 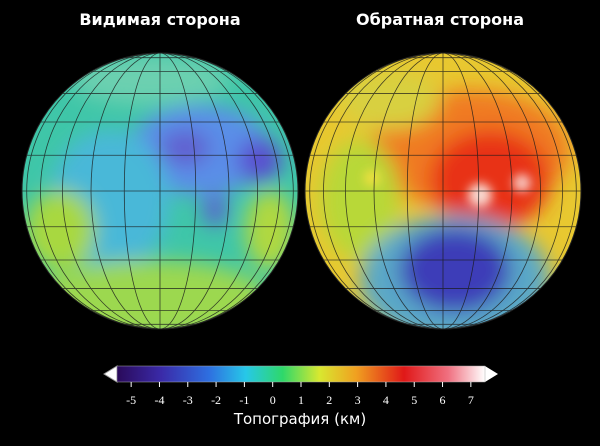 What do you see at coordinates (440, 19) in the screenshot?
I see `title: Обратная сторона` at bounding box center [440, 19].